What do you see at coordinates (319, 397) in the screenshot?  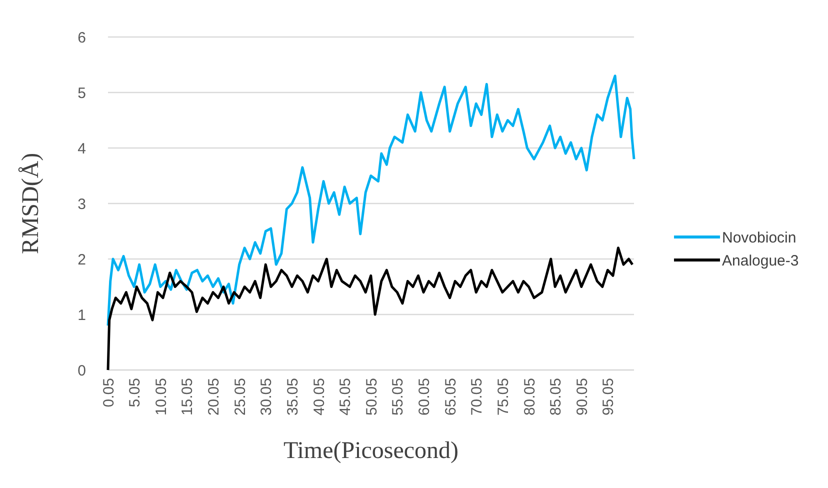 I see `x-tick-label: 40.05` at bounding box center [319, 397].